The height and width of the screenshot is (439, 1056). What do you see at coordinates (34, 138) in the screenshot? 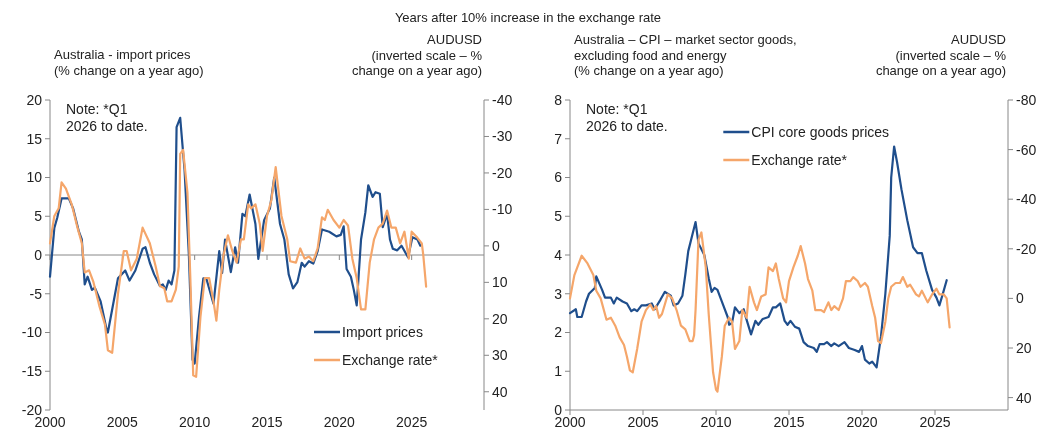
I see `y-tick-label: 15` at bounding box center [34, 138].